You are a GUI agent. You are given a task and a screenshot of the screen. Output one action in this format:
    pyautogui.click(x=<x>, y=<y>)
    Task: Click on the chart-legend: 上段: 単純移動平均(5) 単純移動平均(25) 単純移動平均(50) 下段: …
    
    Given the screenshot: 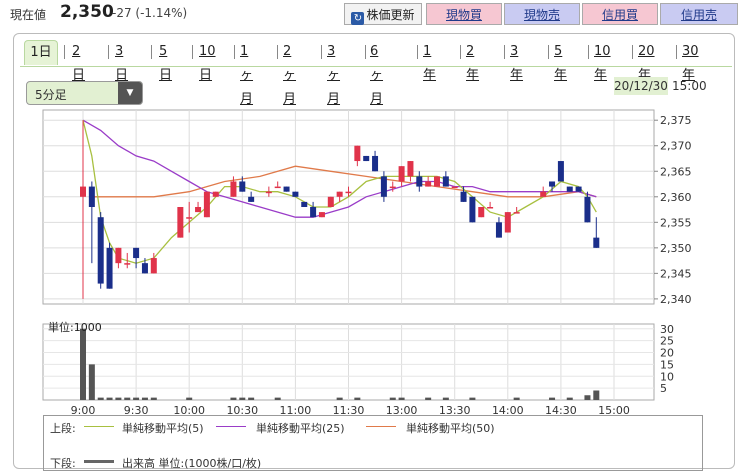 What is the action you would take?
    pyautogui.click(x=373, y=443)
    